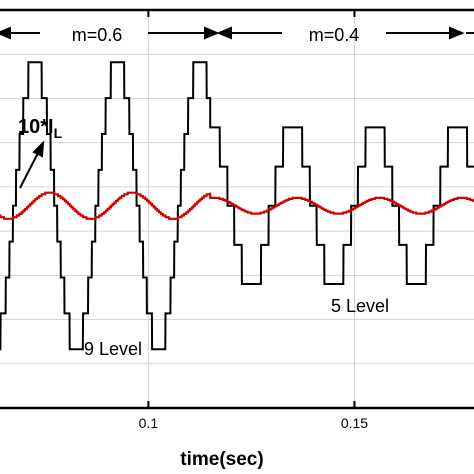  I want to click on current-label-sub: L, so click(58, 133).